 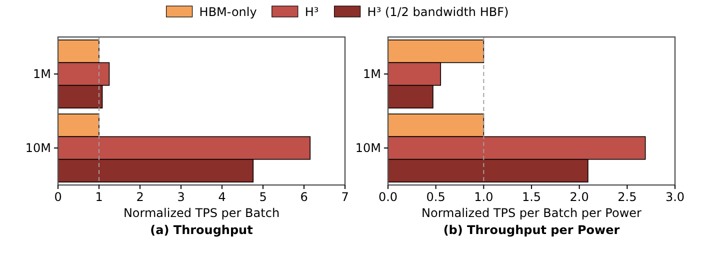 I want to click on x-tick-label: 2.5, so click(x=627, y=197).